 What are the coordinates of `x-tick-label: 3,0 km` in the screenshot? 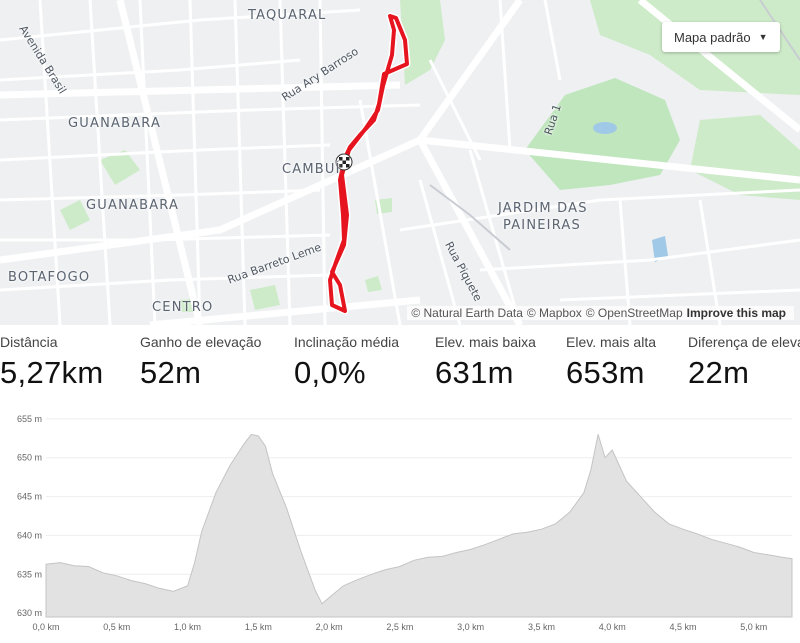 It's located at (470, 627).